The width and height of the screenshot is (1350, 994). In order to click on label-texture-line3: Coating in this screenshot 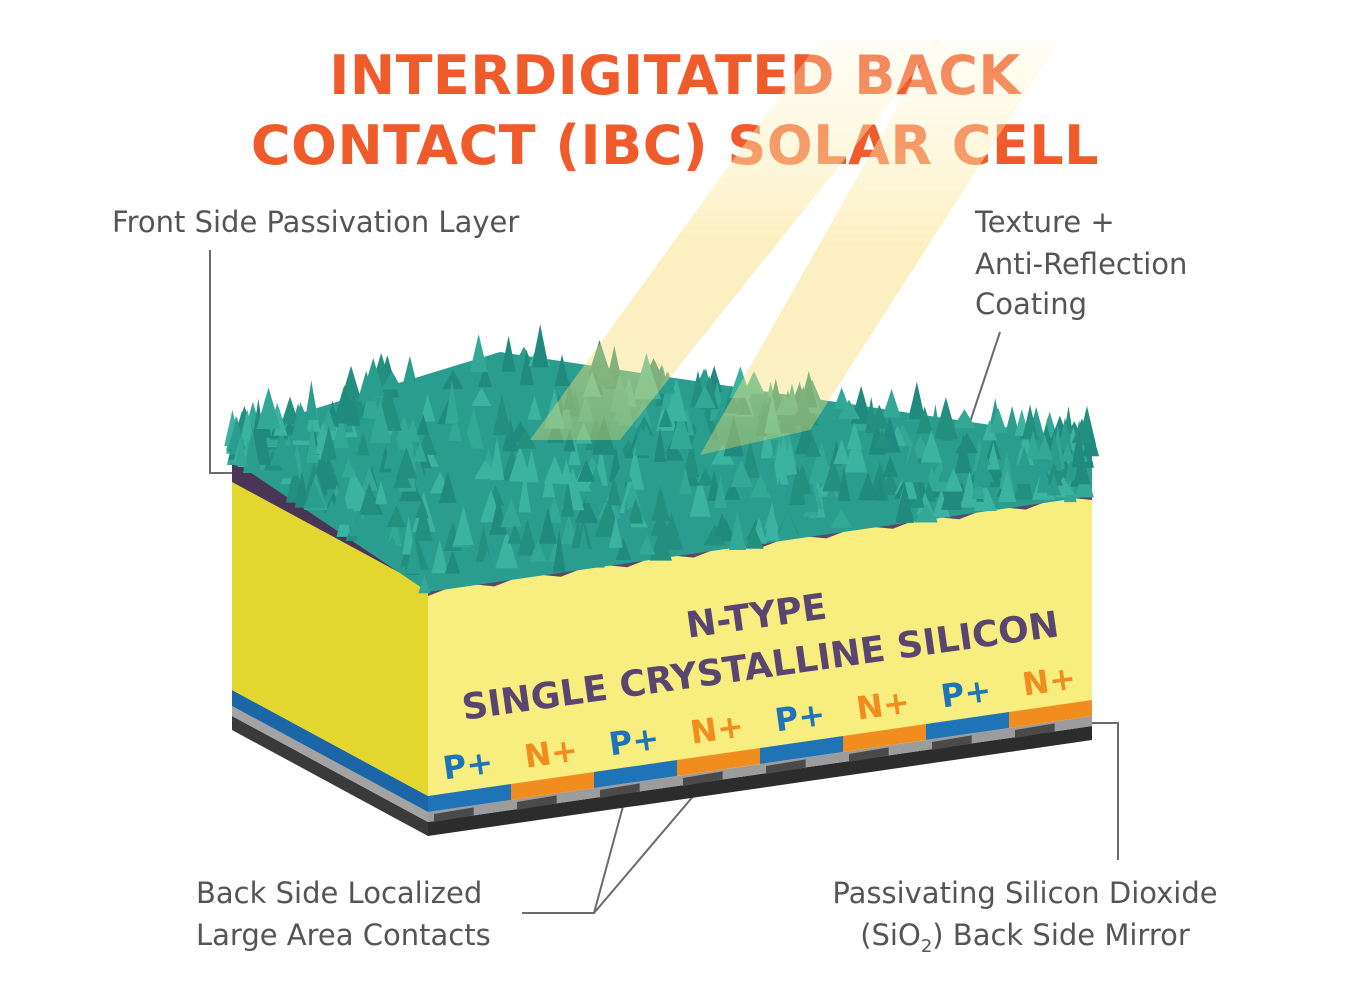, I will do `click(1031, 304)`.